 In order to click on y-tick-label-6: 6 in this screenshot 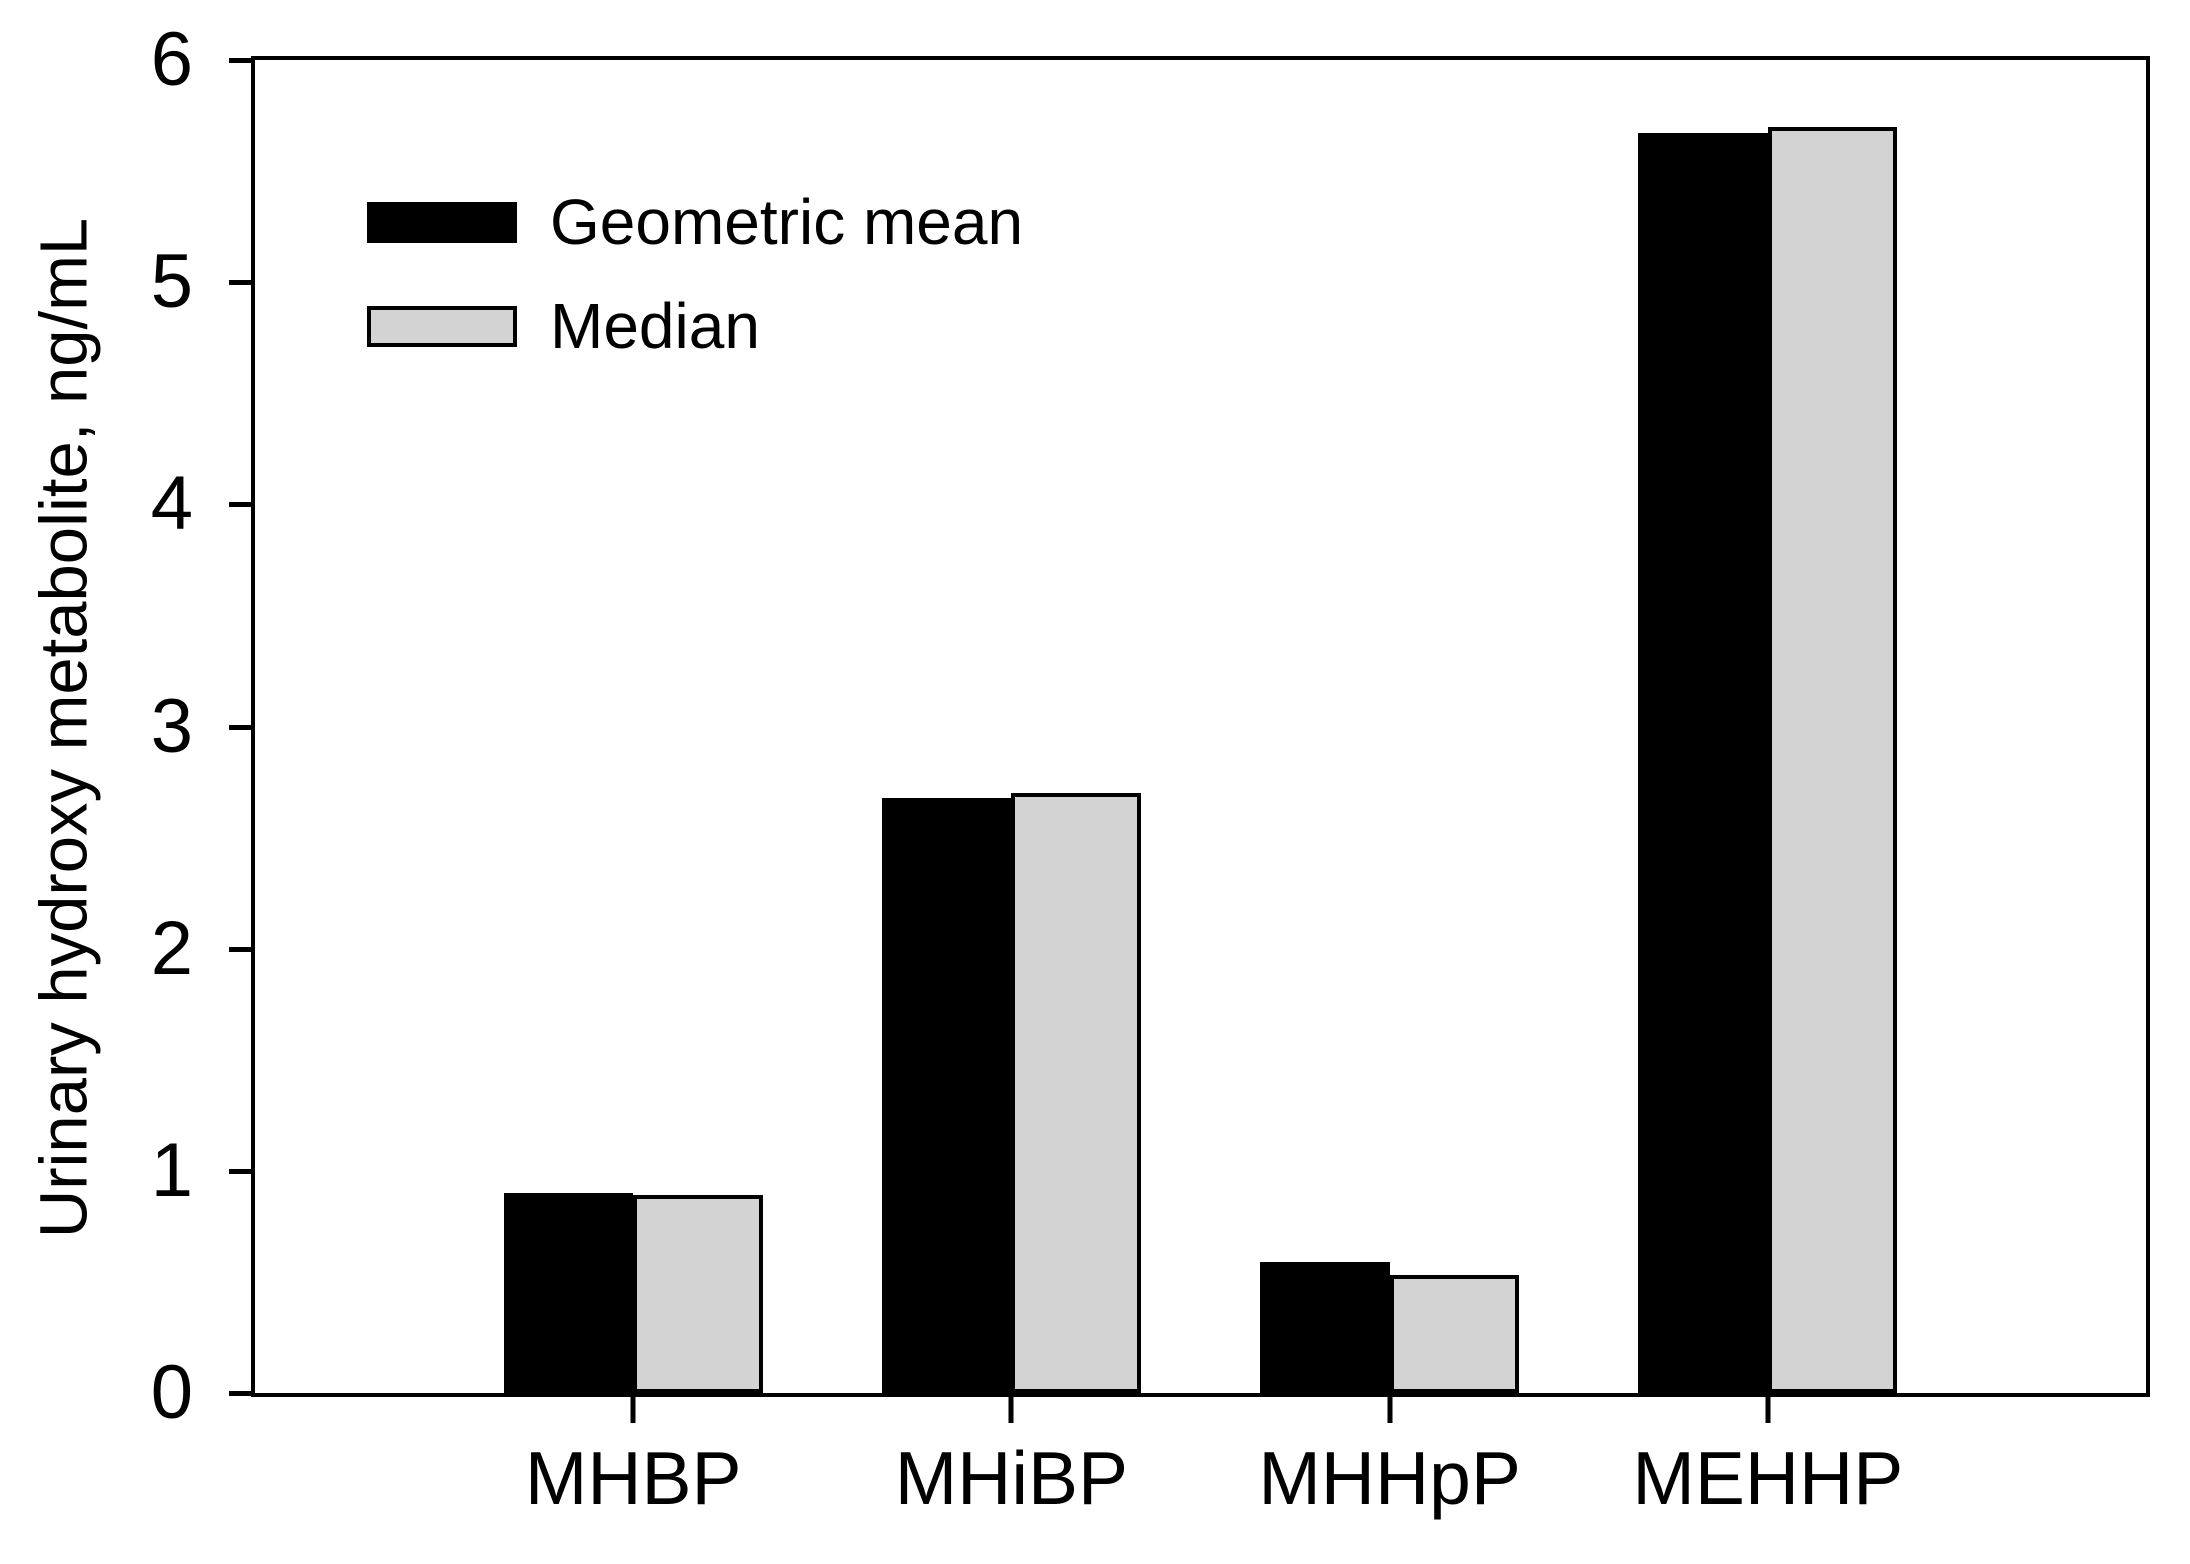, I will do `click(171, 59)`.